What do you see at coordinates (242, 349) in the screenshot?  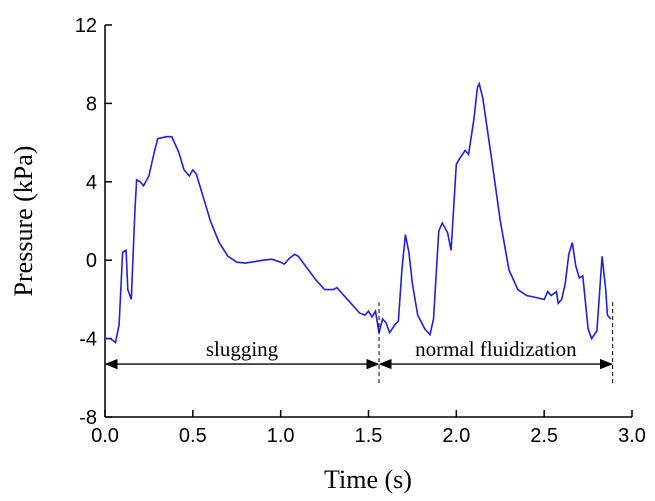 I see `annotation-label: slugging` at bounding box center [242, 349].